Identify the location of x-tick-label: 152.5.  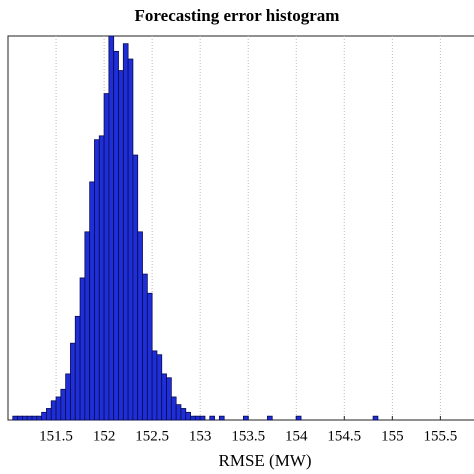
(152, 436).